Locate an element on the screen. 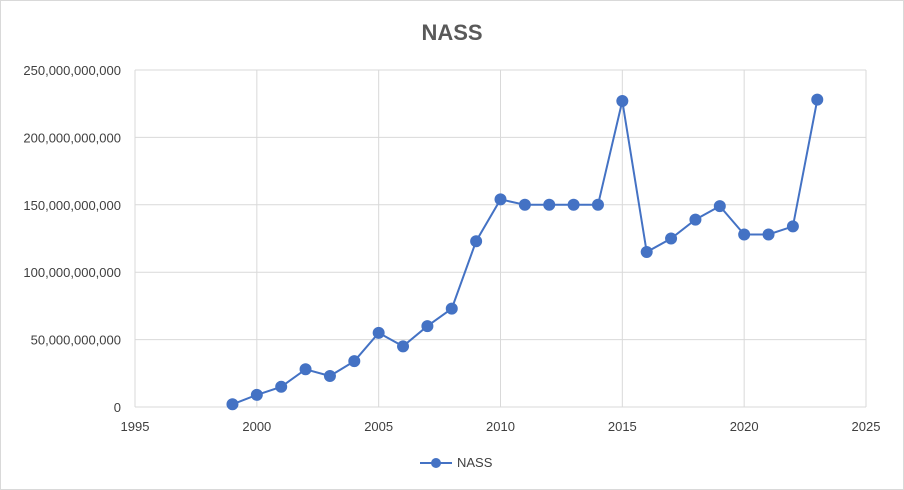 Image resolution: width=904 pixels, height=490 pixels. x-tick-label: 2010 is located at coordinates (500, 426).